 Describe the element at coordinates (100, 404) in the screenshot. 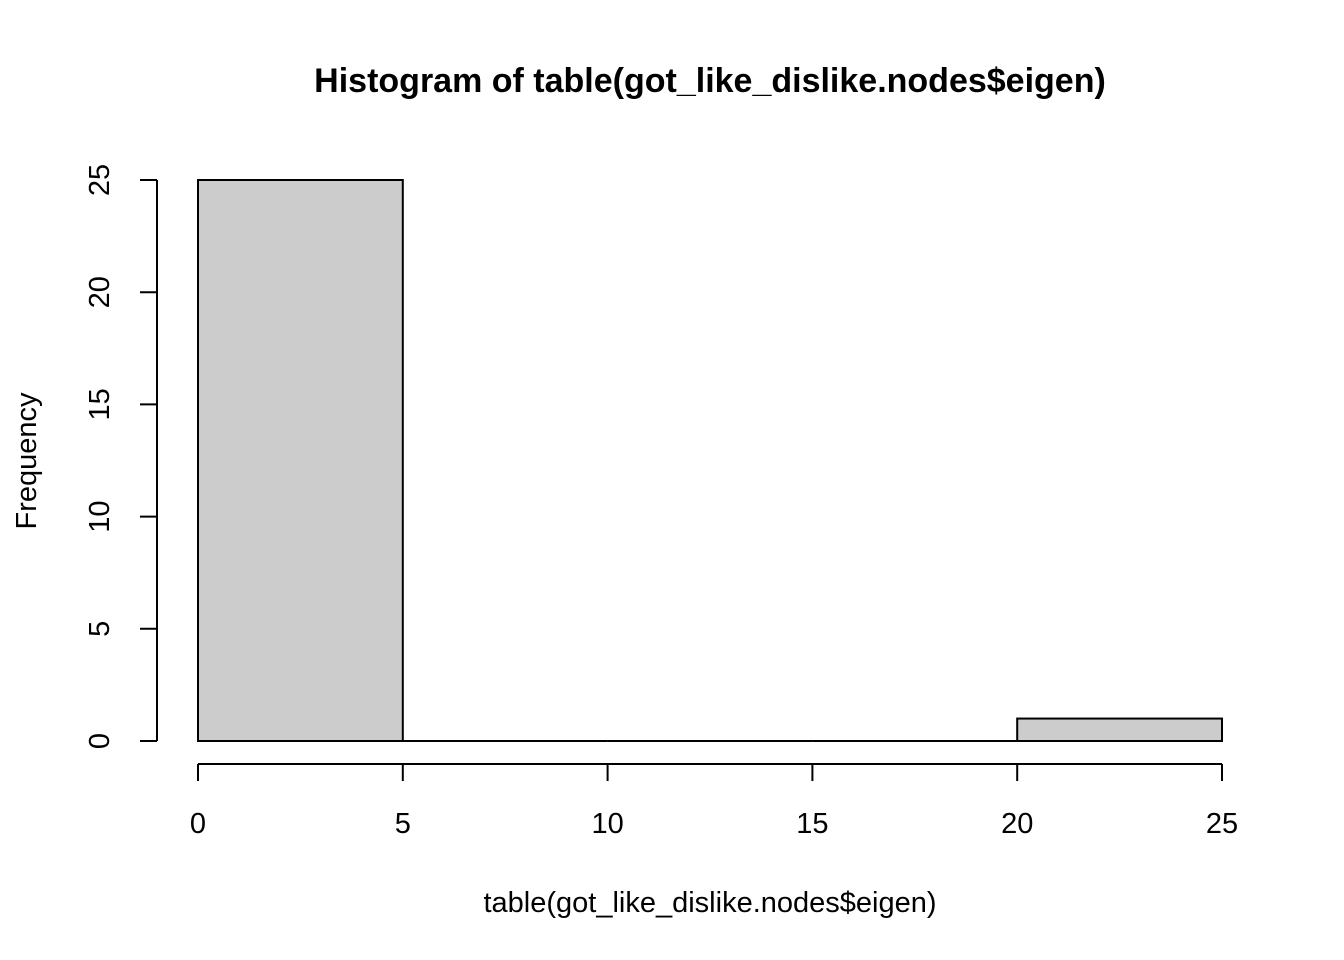

I see `y-tick-label: 15` at that location.